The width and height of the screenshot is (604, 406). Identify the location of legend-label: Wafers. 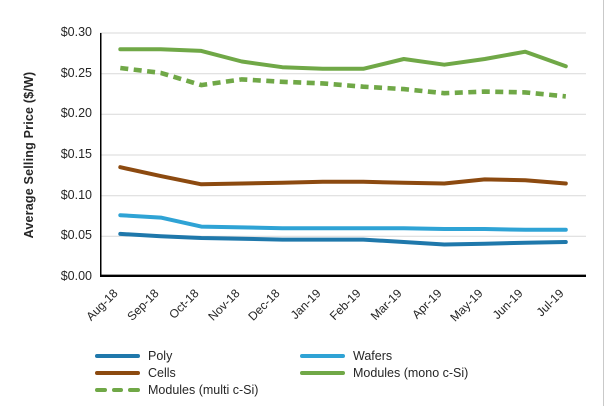
(373, 356).